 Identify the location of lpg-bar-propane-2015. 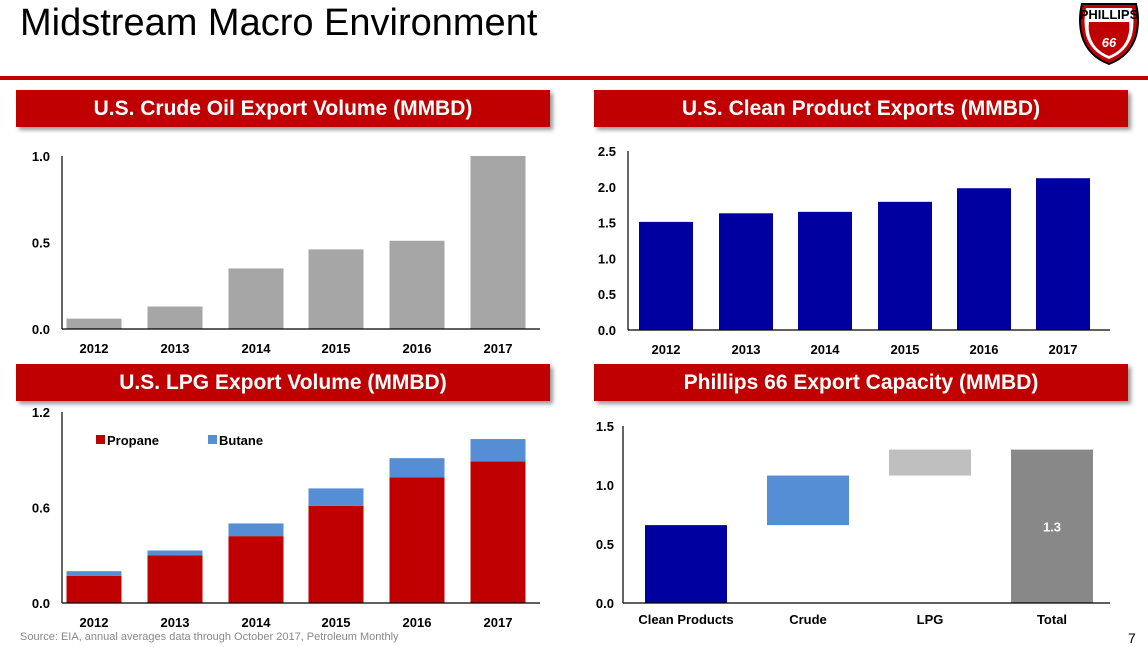
(336, 554).